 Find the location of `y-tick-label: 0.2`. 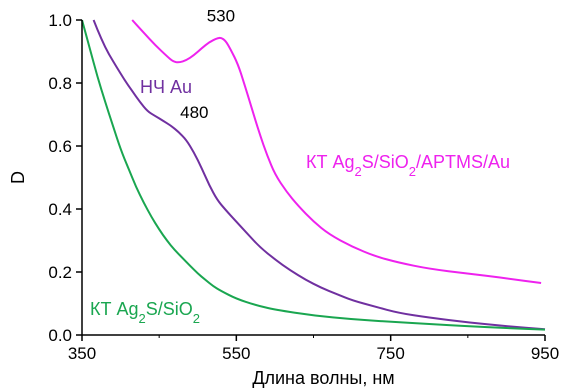

y-tick-label: 0.2 is located at coordinates (60, 272).